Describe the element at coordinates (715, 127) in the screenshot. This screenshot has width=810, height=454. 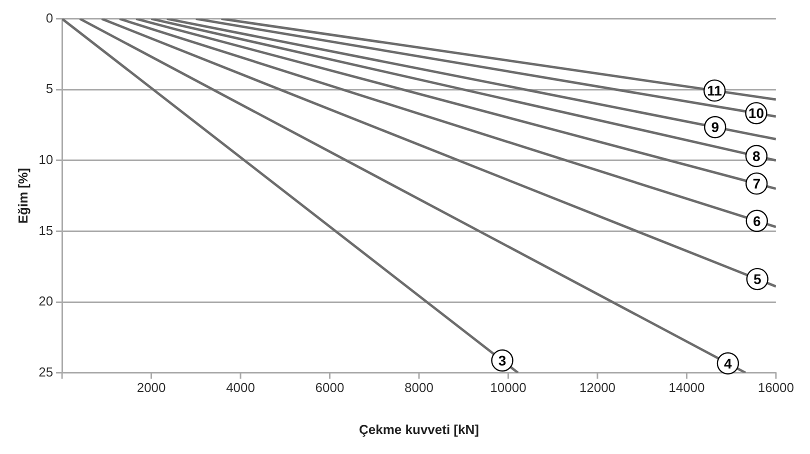
I see `series-label: 9` at that location.